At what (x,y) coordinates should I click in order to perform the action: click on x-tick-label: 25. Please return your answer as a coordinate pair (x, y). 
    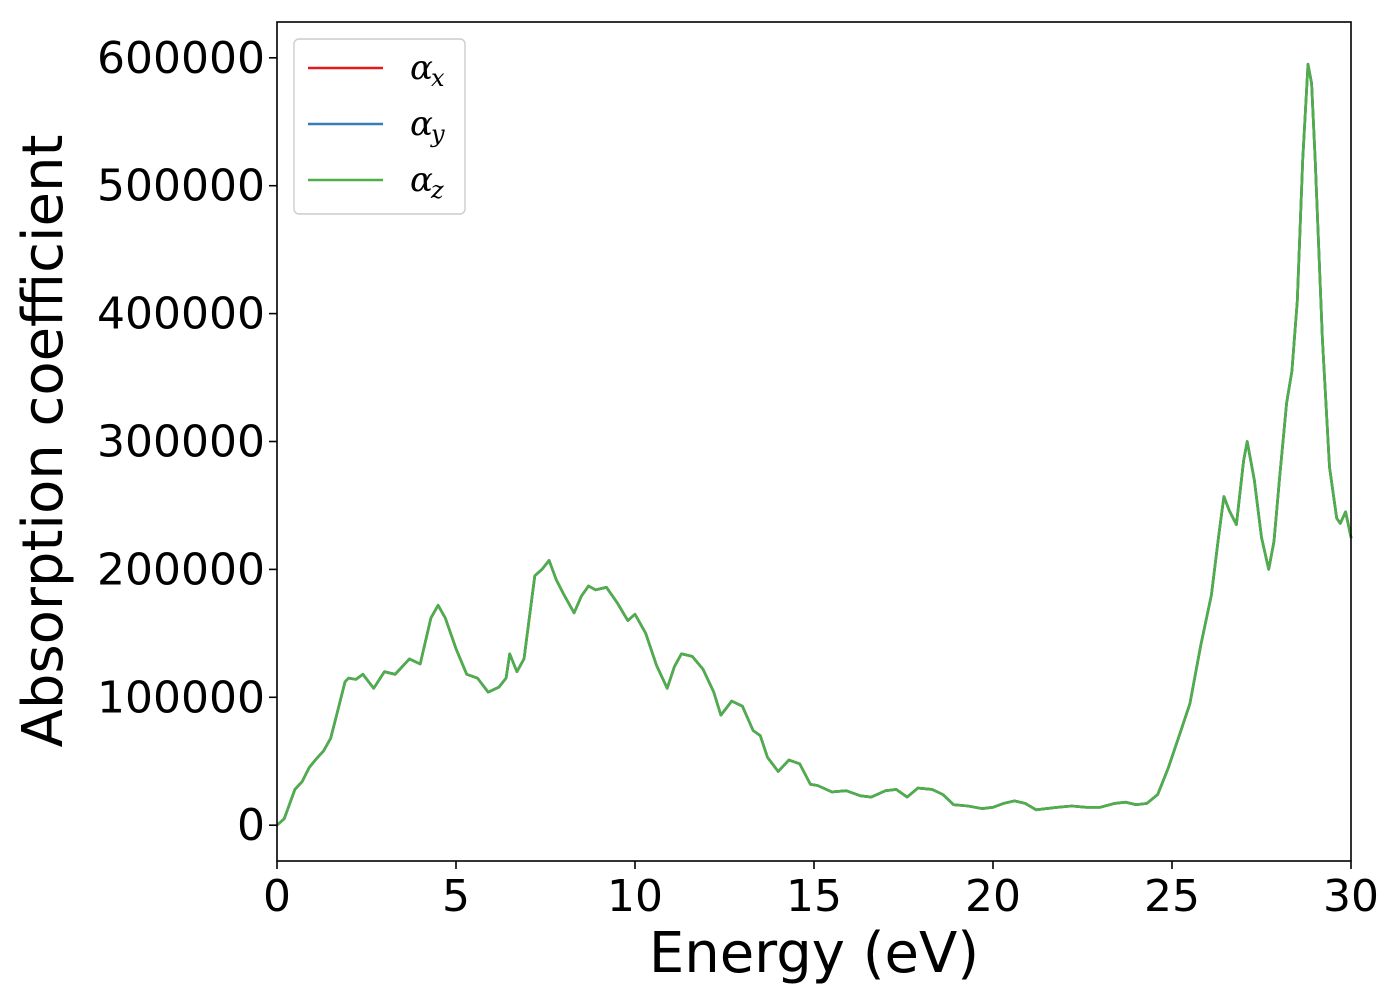
    Looking at the image, I should click on (1172, 896).